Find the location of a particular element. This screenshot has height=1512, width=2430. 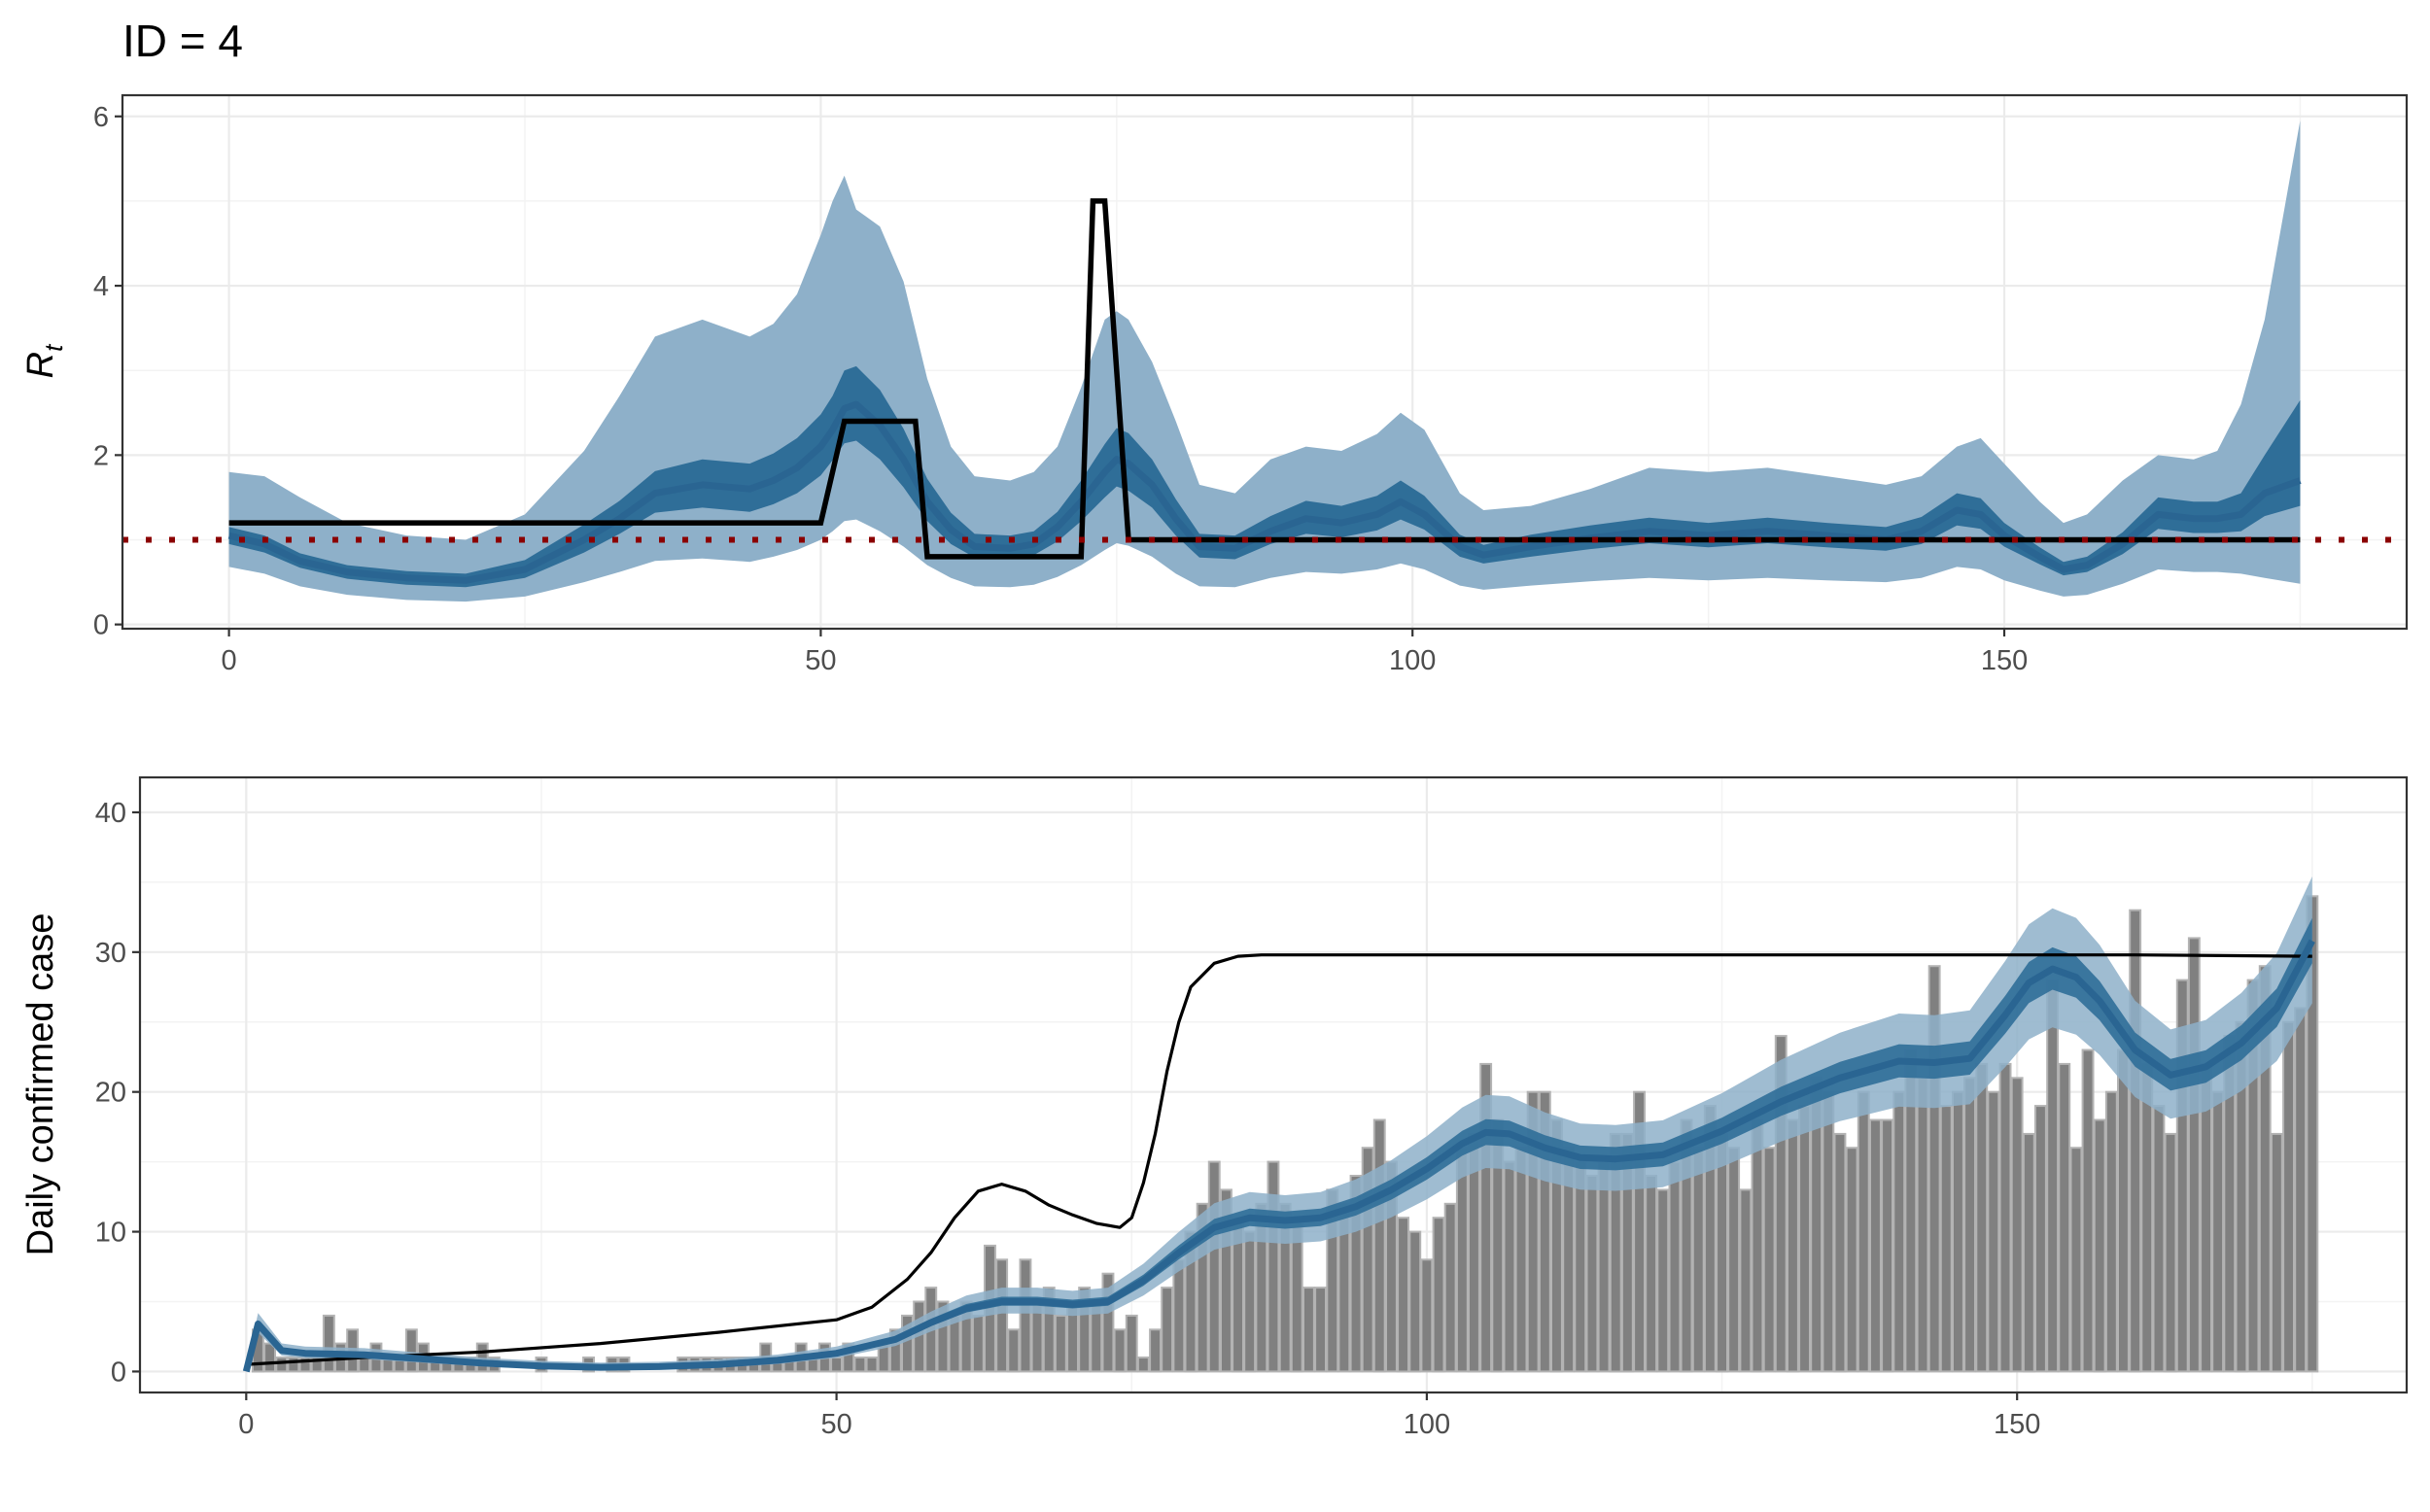

rt-x-tick-label: 100 is located at coordinates (1412, 660).